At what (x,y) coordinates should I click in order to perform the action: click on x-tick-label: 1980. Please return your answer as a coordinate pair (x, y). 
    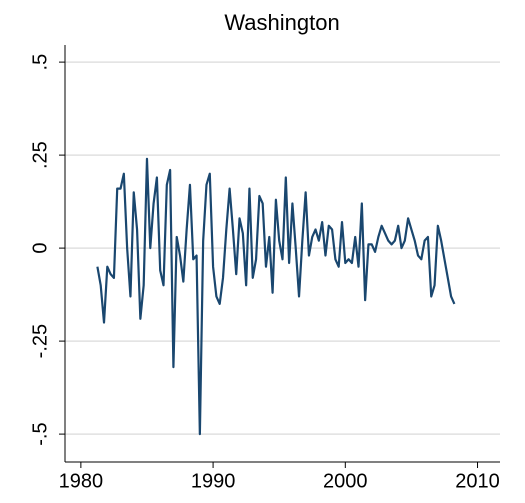
    Looking at the image, I should click on (81, 481).